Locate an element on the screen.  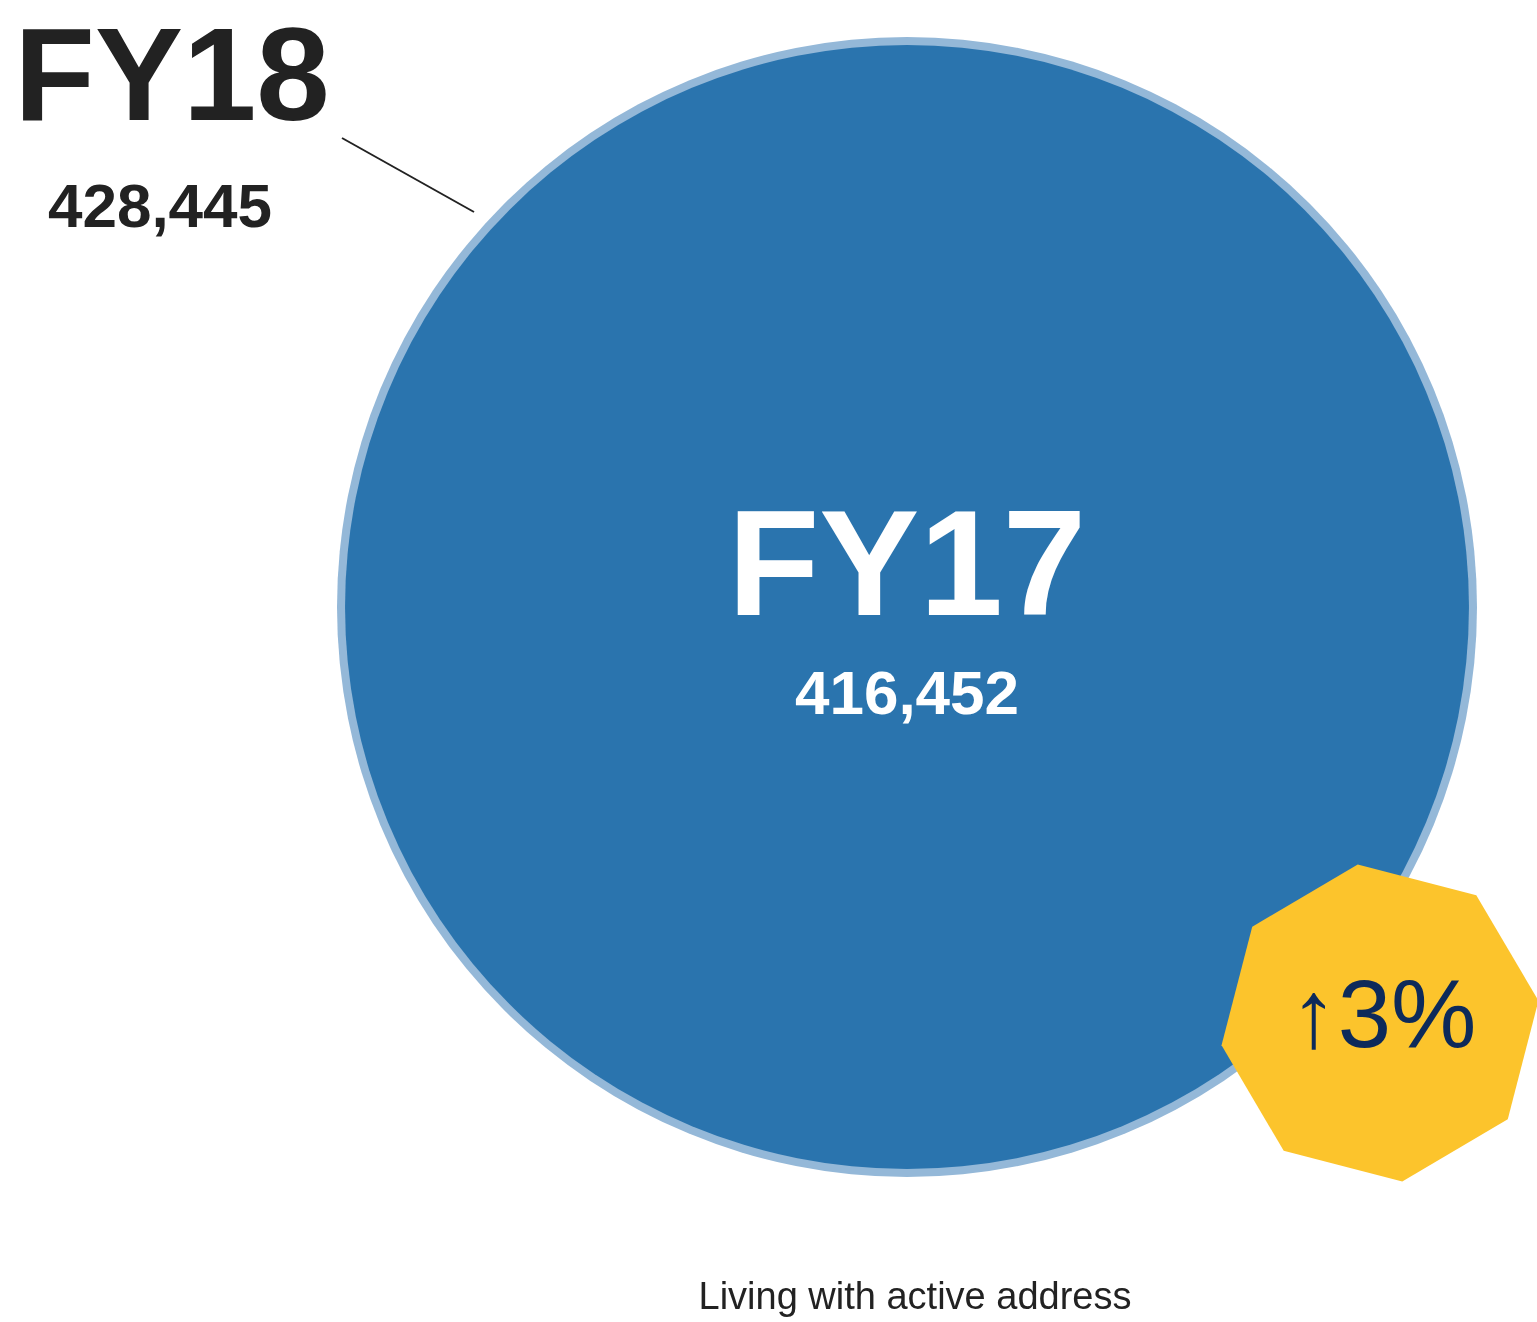
data-label: 428,445 is located at coordinates (160, 205).